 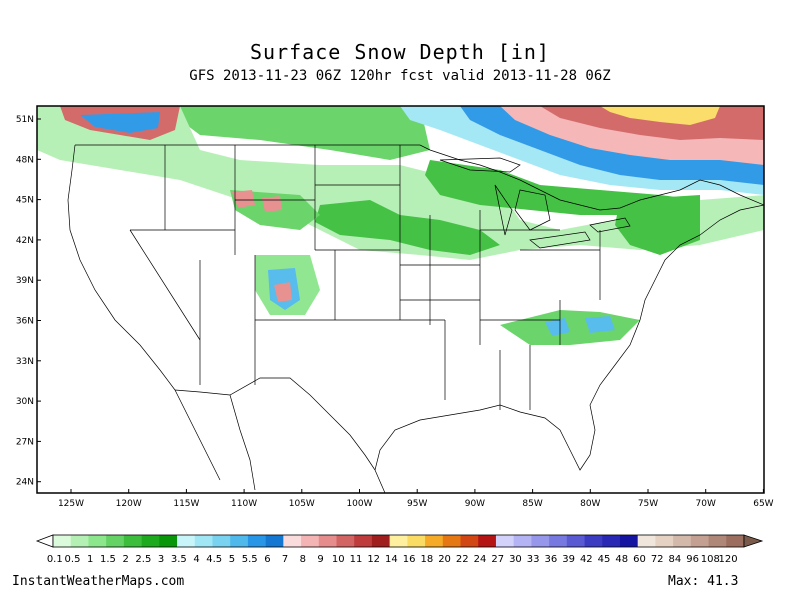 What do you see at coordinates (462, 559) in the screenshot?
I see `legend-label: 22` at bounding box center [462, 559].